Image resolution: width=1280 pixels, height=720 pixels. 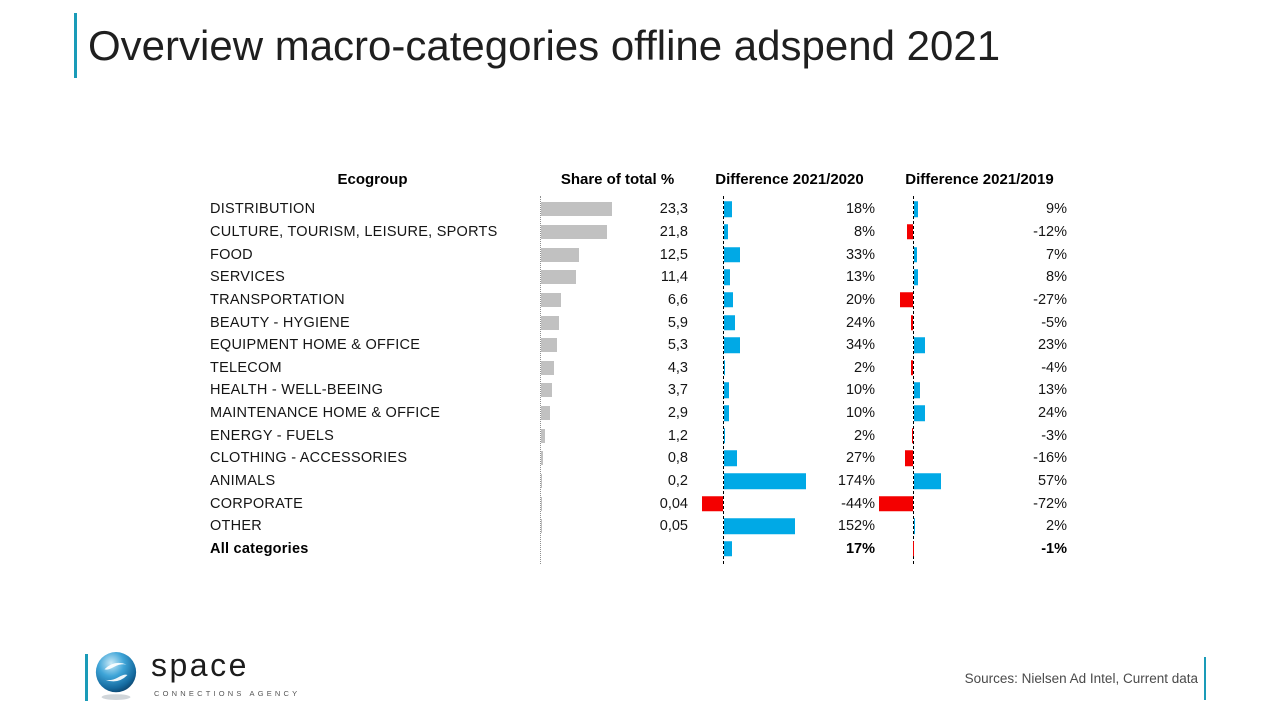 I want to click on diff-2019-value: -1%, so click(x=1054, y=548).